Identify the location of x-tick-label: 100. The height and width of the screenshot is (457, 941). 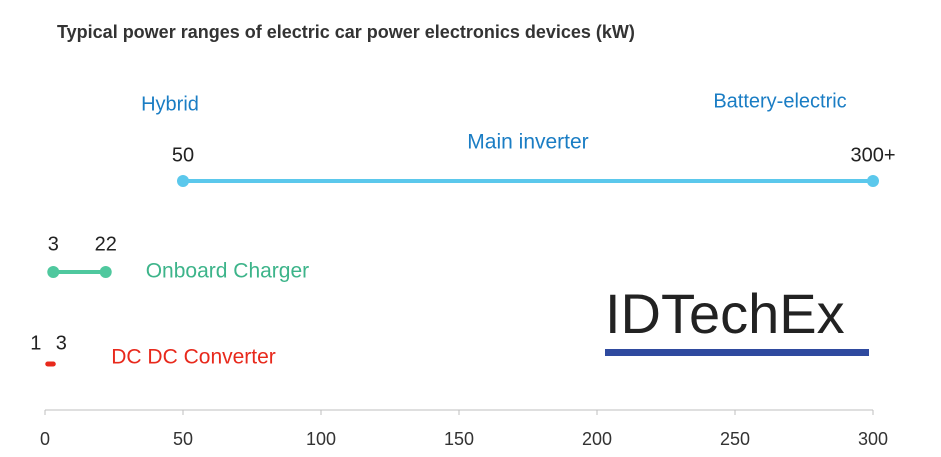
(321, 439).